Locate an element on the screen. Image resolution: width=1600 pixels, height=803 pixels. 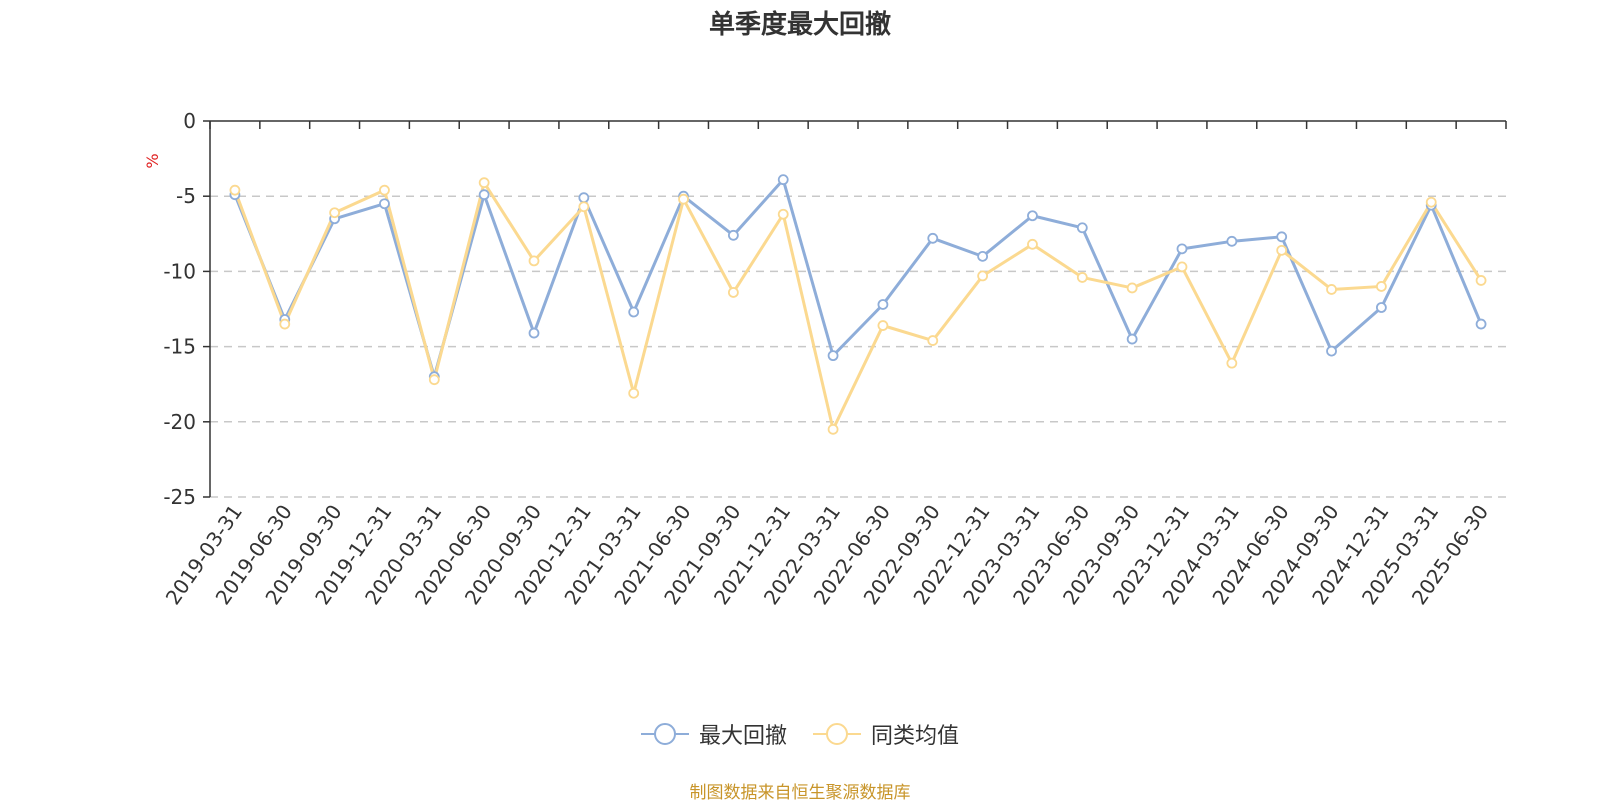
source-note: 制图数据来自恒生聚源数据库 is located at coordinates (800, 793).